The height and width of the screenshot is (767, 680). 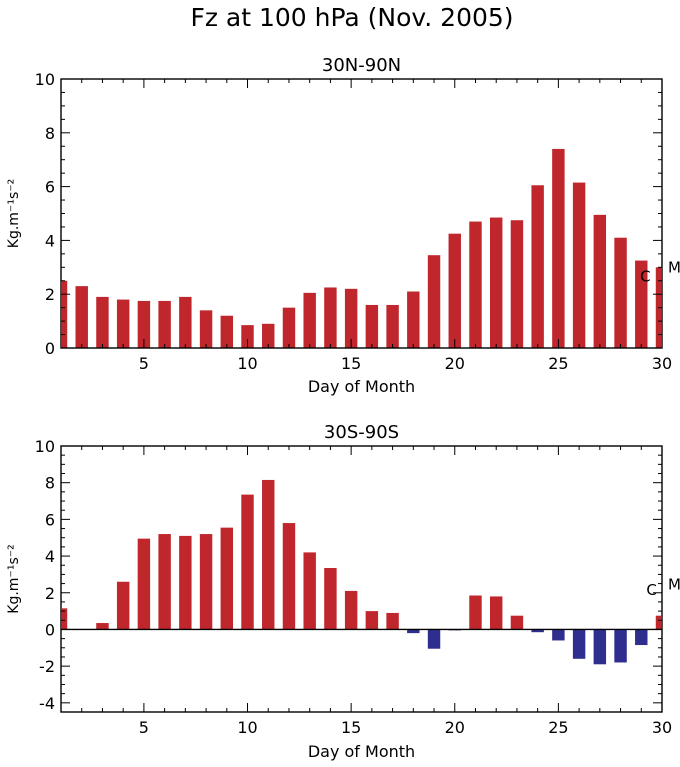 What do you see at coordinates (361, 65) in the screenshot?
I see `panel-title: 30N-90N` at bounding box center [361, 65].